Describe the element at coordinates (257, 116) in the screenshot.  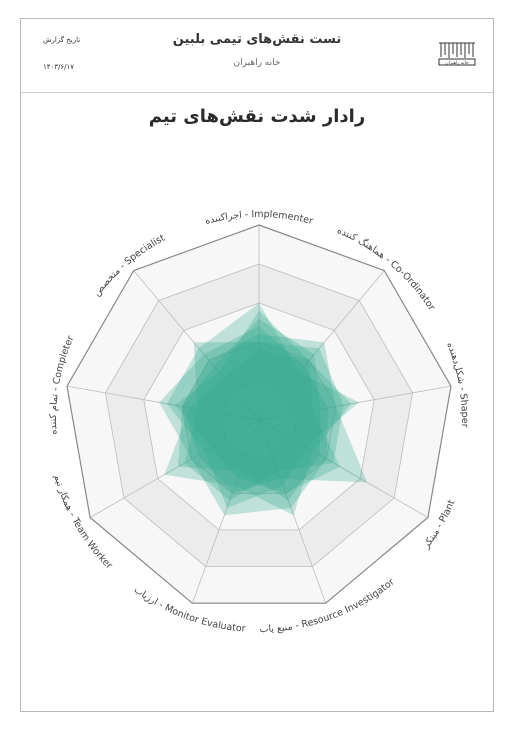
I see `chart-title: رادار شدت نقش‌های تیم` at that location.